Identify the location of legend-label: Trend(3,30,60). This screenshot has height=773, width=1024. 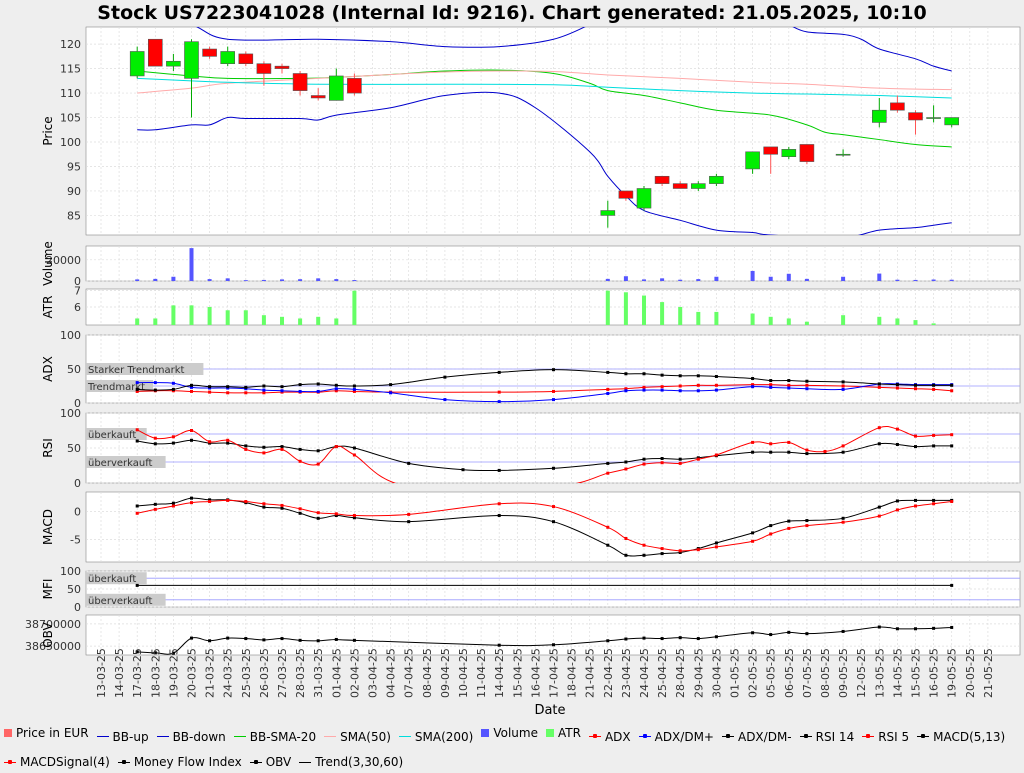
(359, 762).